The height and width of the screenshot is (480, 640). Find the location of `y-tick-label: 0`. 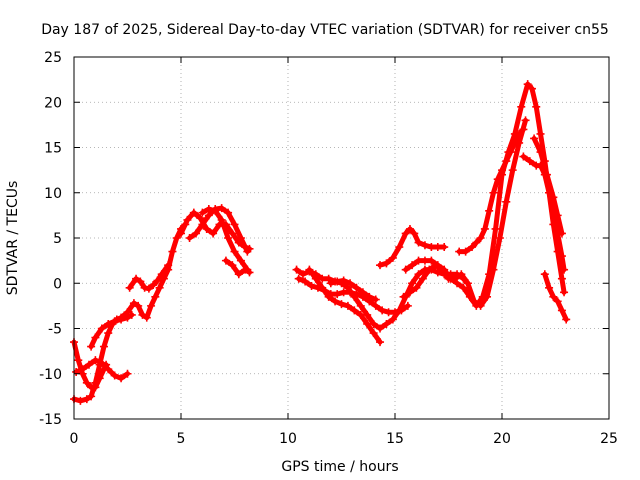

y-tick-label: 0 is located at coordinates (57, 284).